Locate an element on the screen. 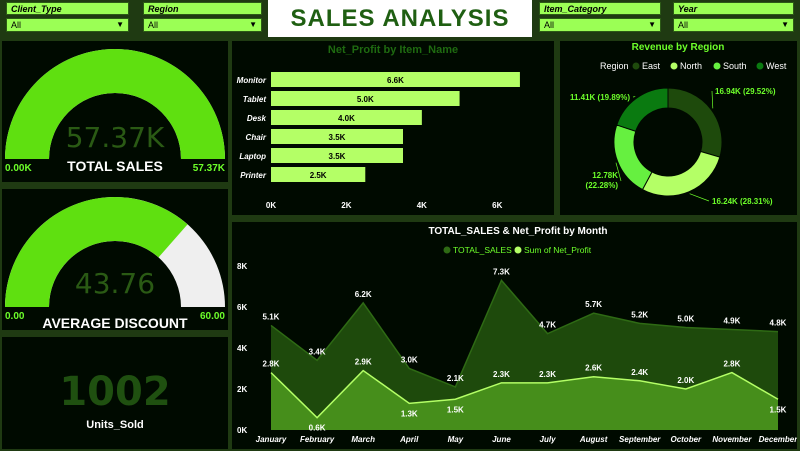 The height and width of the screenshot is (451, 800). x-tick-label: 6K is located at coordinates (497, 205).